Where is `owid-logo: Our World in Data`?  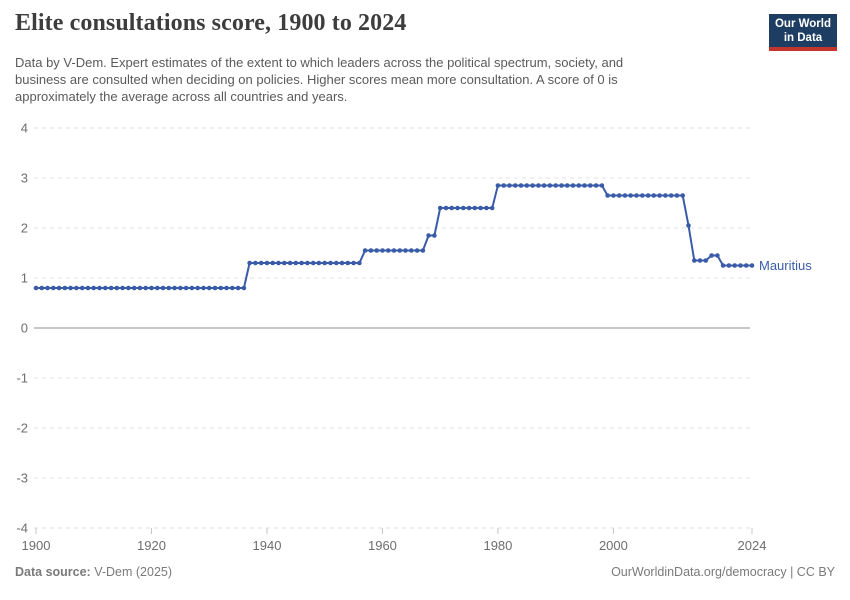 owid-logo: Our World in Data is located at coordinates (803, 32).